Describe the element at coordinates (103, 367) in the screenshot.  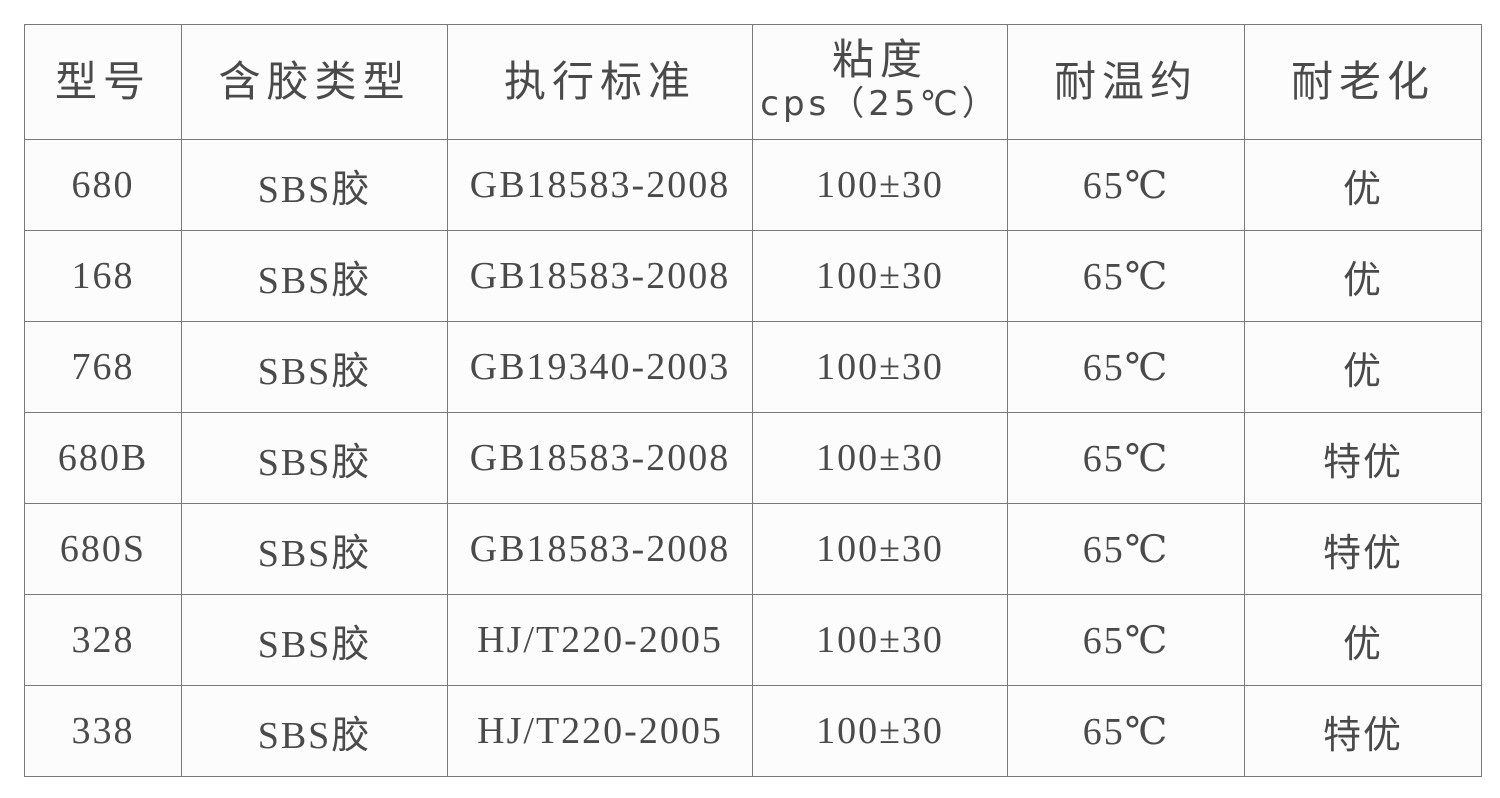
I see `cell-model: 768` at that location.